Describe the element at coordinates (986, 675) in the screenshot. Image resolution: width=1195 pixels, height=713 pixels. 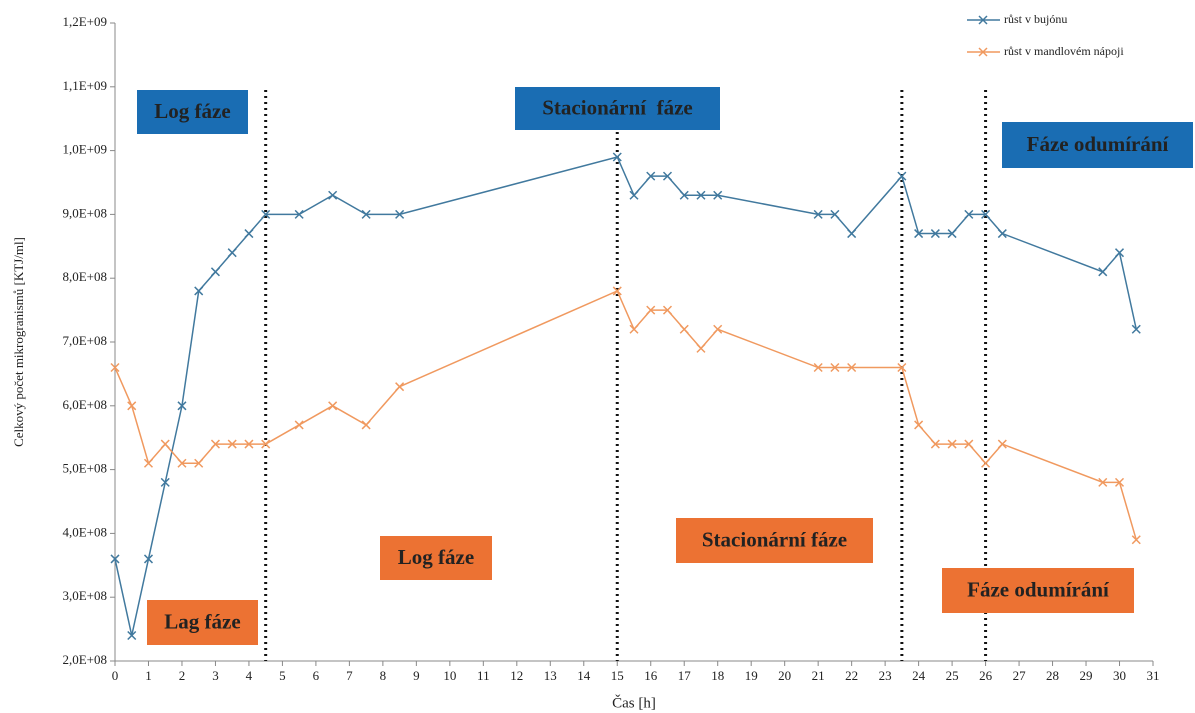
I see `x-tick-label: 26` at that location.